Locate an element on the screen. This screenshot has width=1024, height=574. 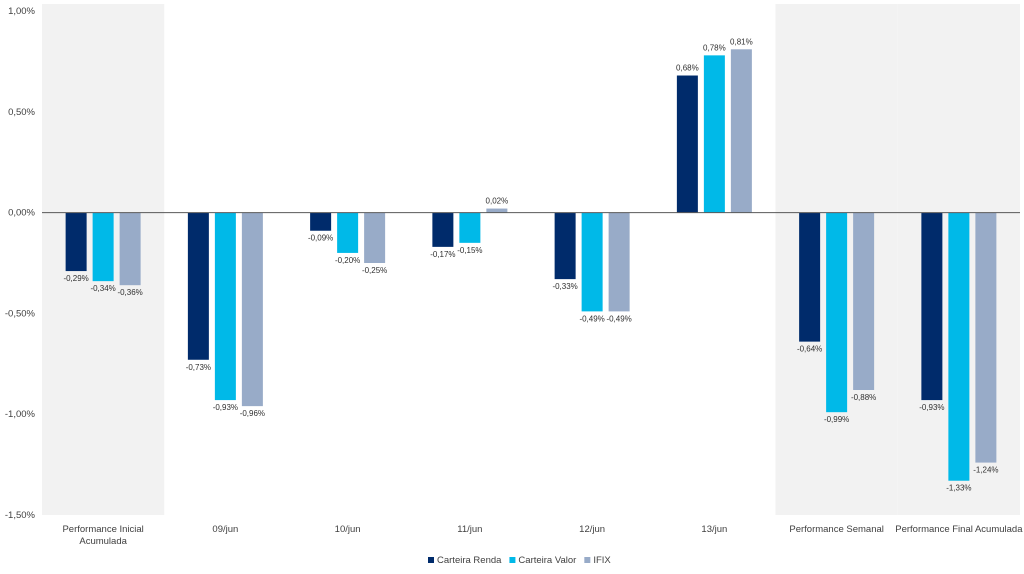
data-label: -0,33% is located at coordinates (564, 286).